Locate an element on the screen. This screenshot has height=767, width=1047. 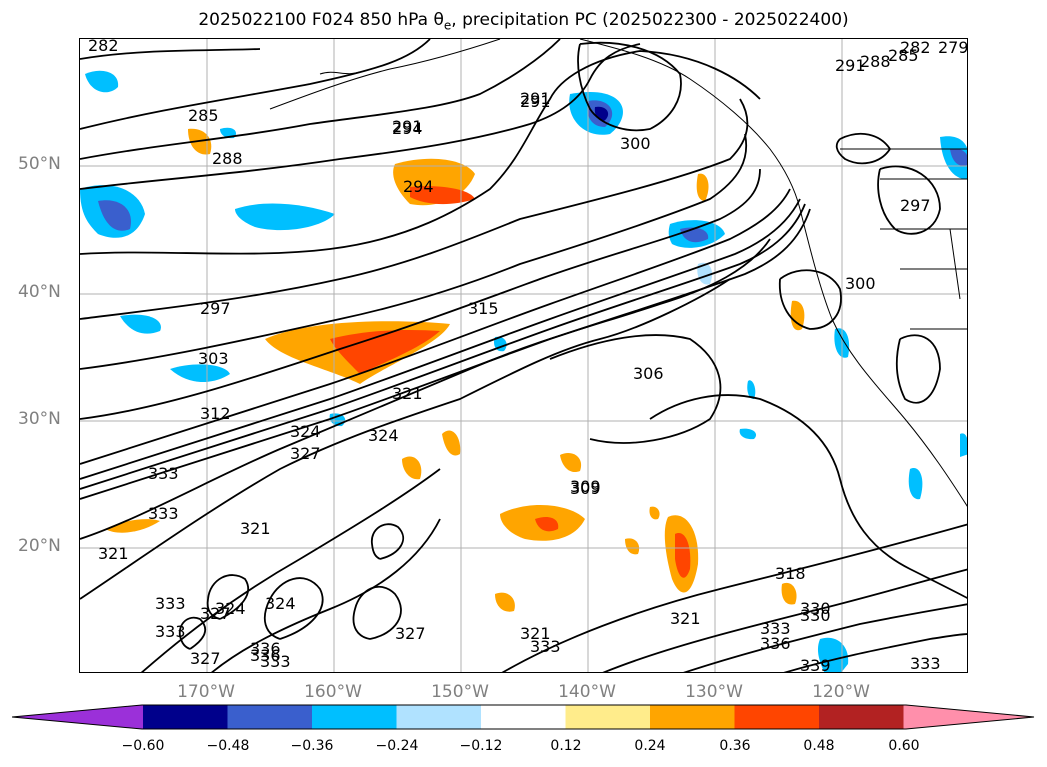
contour-label: 279 is located at coordinates (953, 48).